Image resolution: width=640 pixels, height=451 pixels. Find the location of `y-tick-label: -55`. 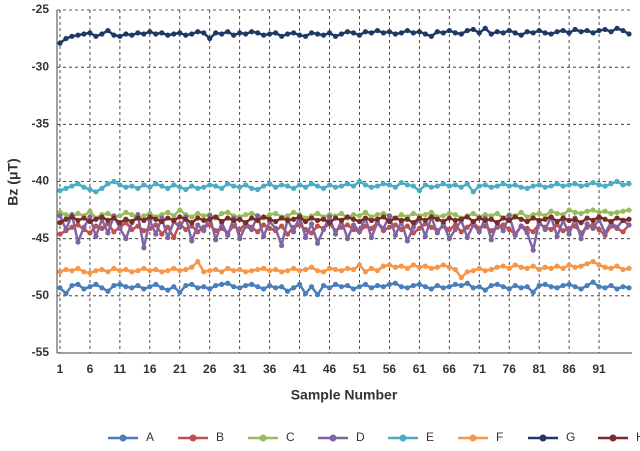

y-tick-label: -55 is located at coordinates (41, 352).